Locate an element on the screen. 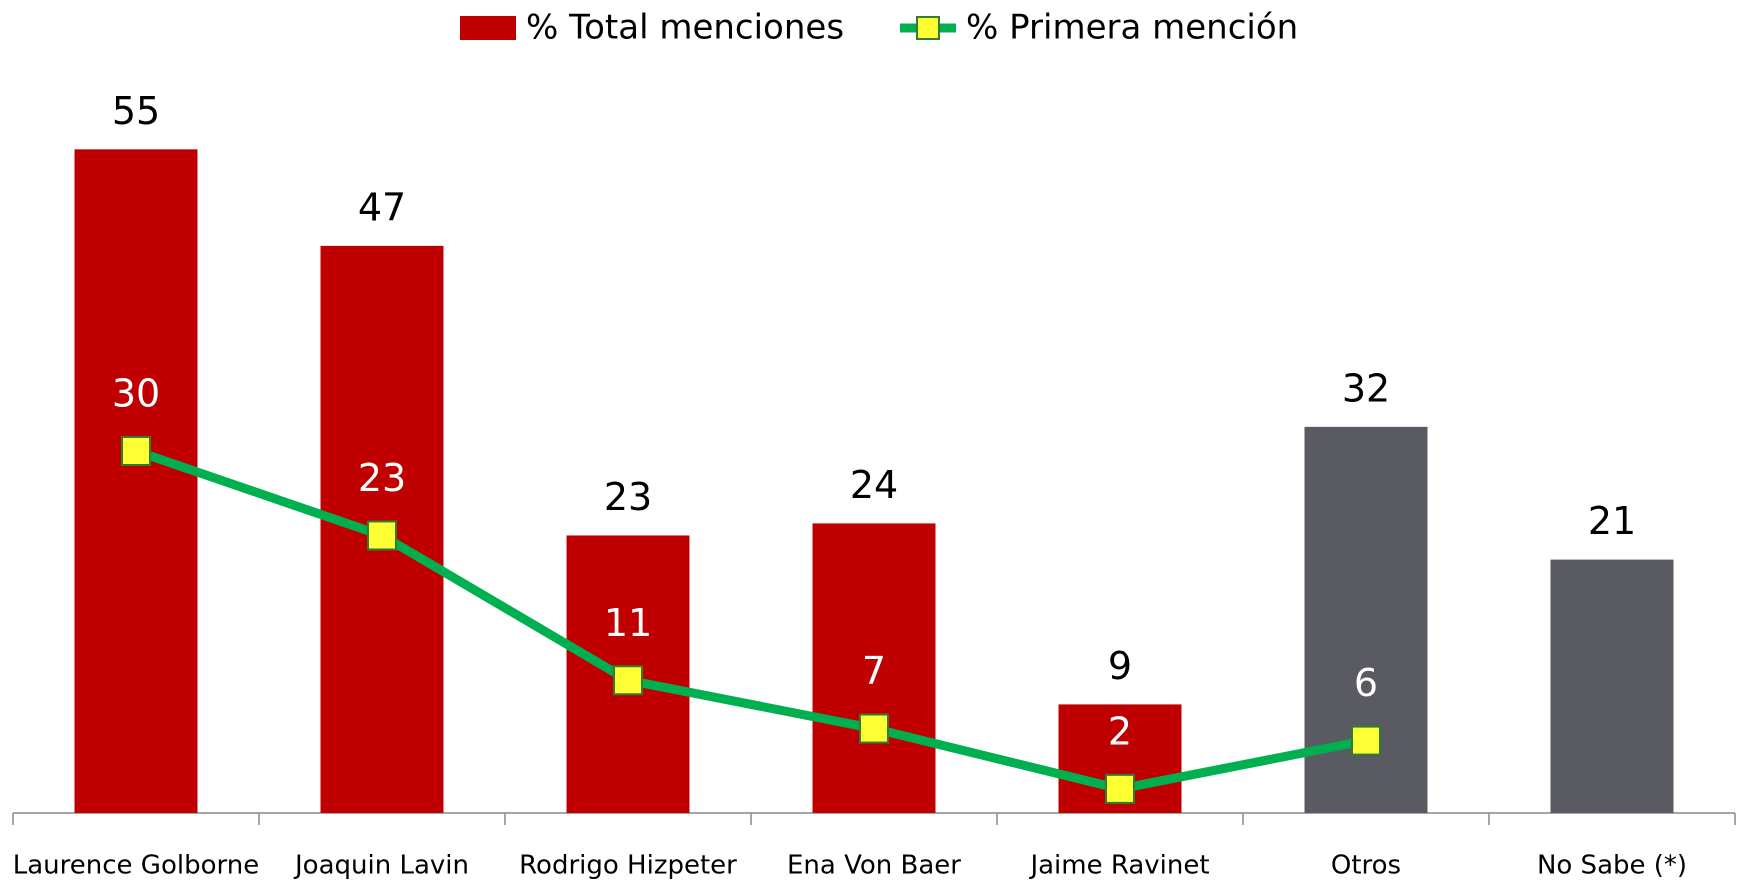 This screenshot has height=880, width=1740. bar-value-label: 32 is located at coordinates (1366, 388).